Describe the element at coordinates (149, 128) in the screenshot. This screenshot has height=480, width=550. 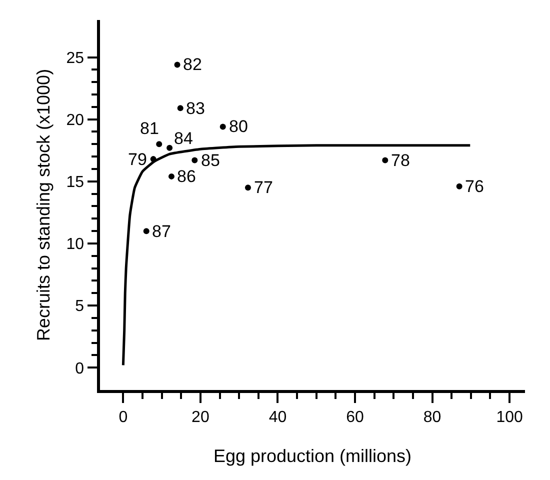
I see `annotation: 81` at that location.